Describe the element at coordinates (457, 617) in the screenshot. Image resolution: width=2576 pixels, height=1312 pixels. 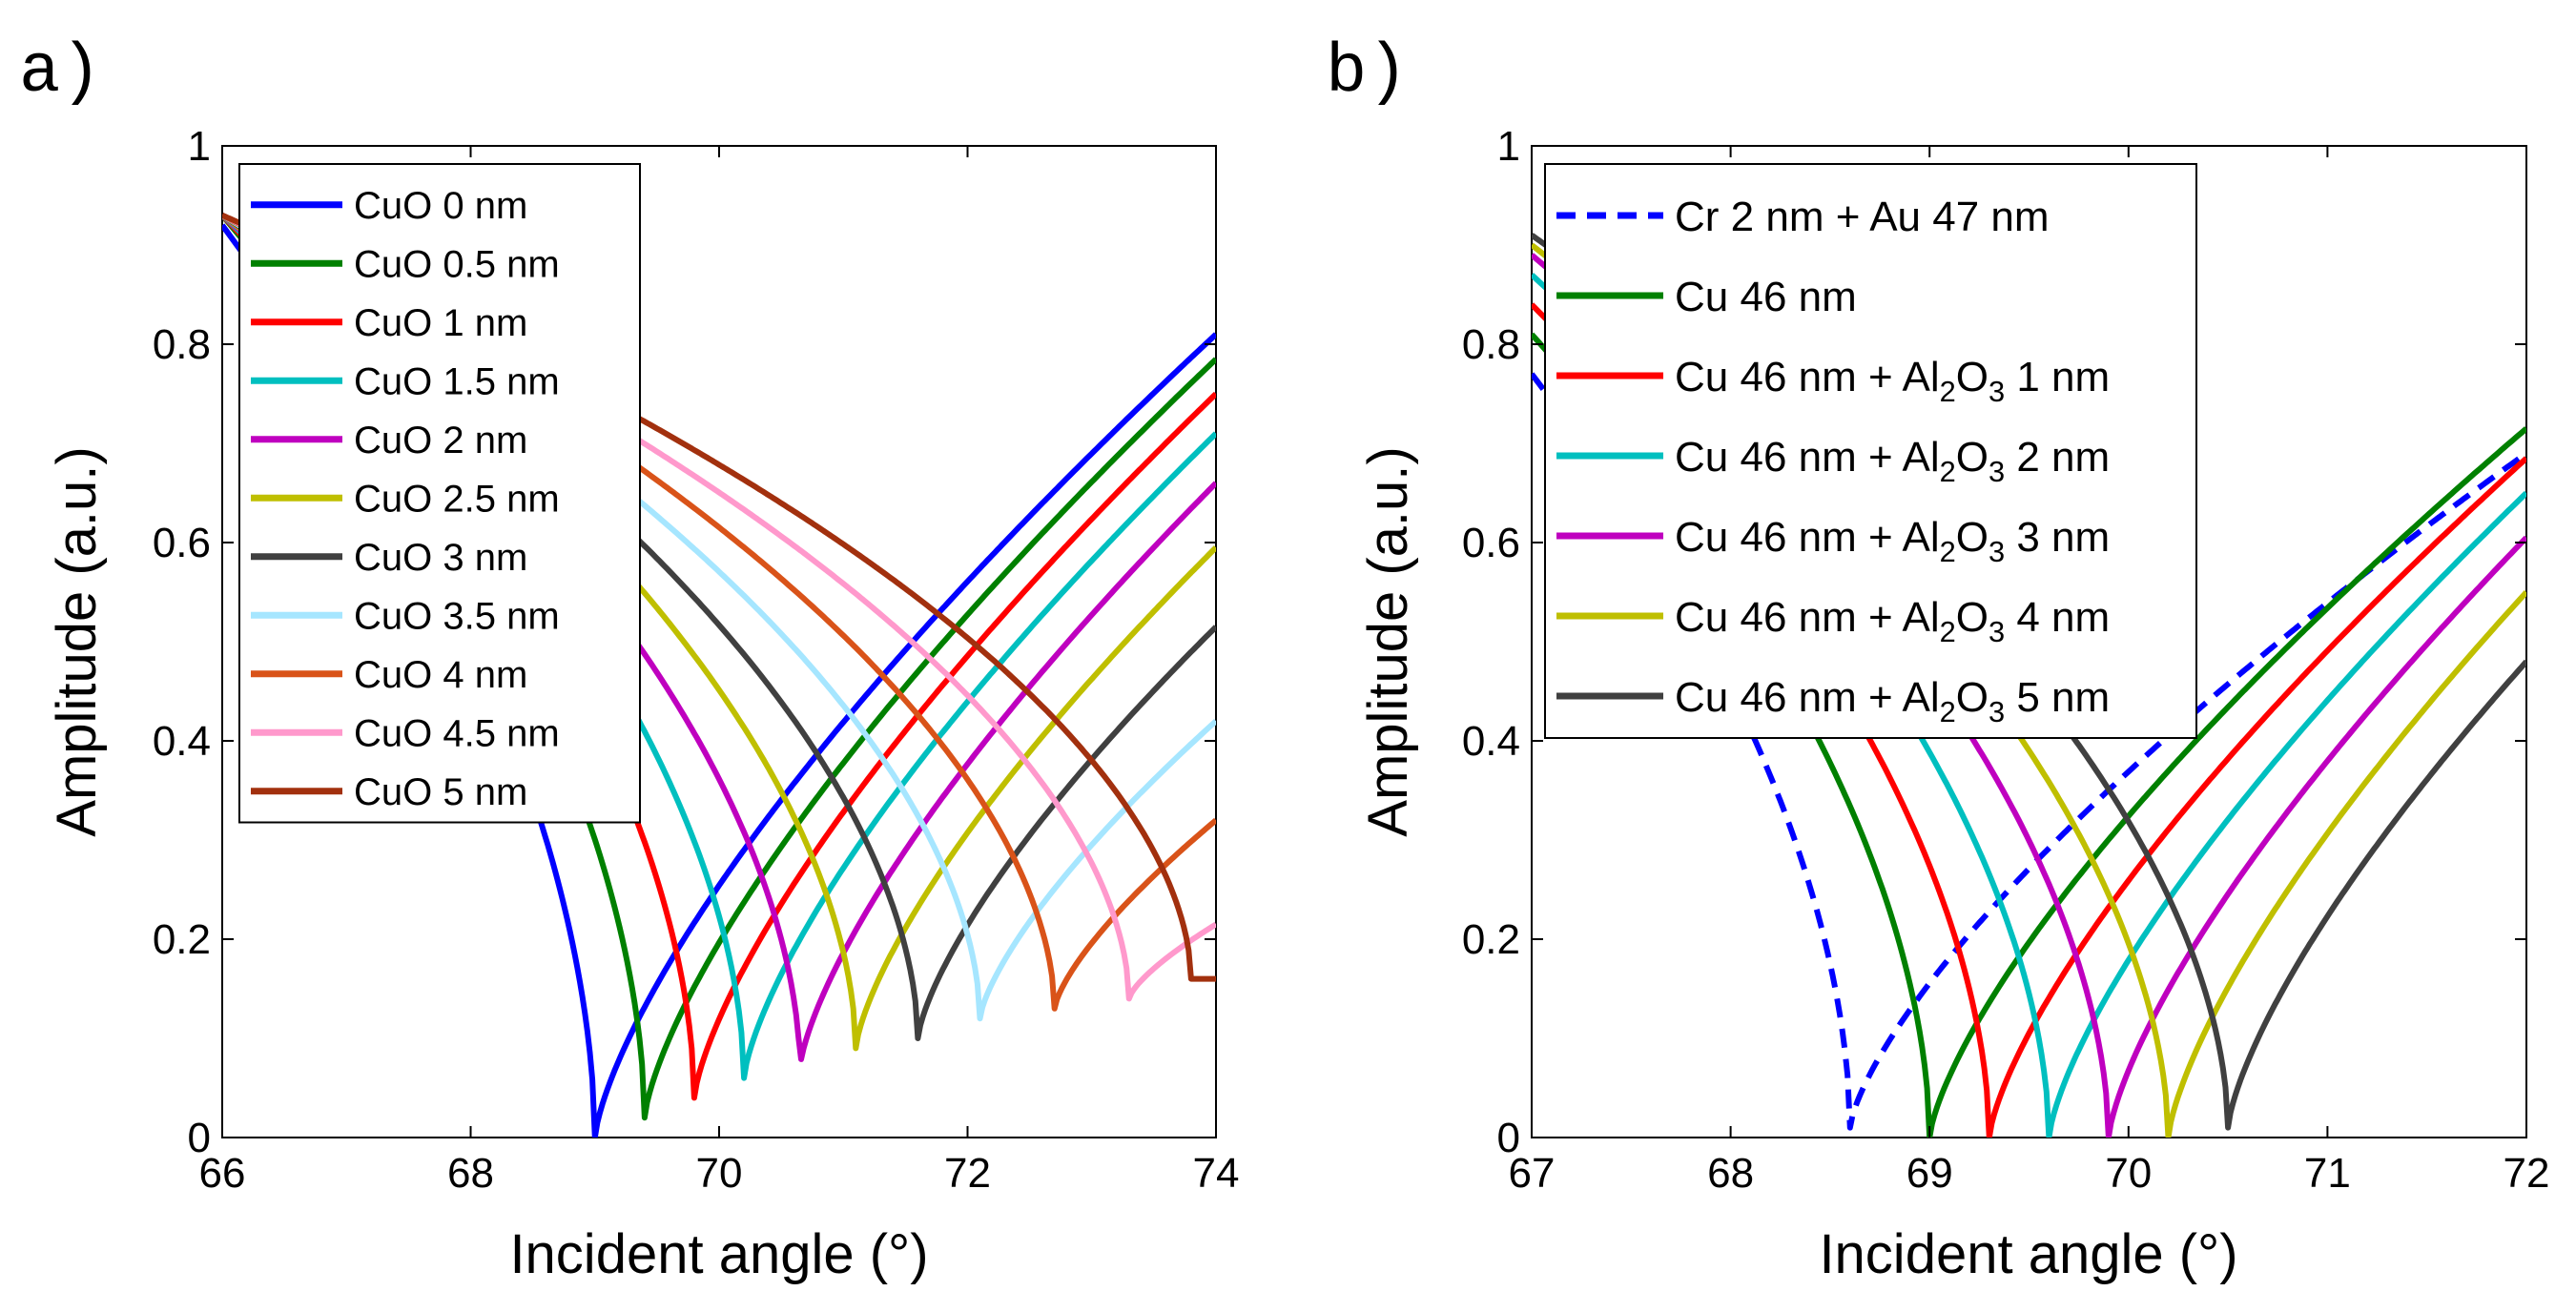
I see `legend-label: CuO 3.5 nm` at that location.